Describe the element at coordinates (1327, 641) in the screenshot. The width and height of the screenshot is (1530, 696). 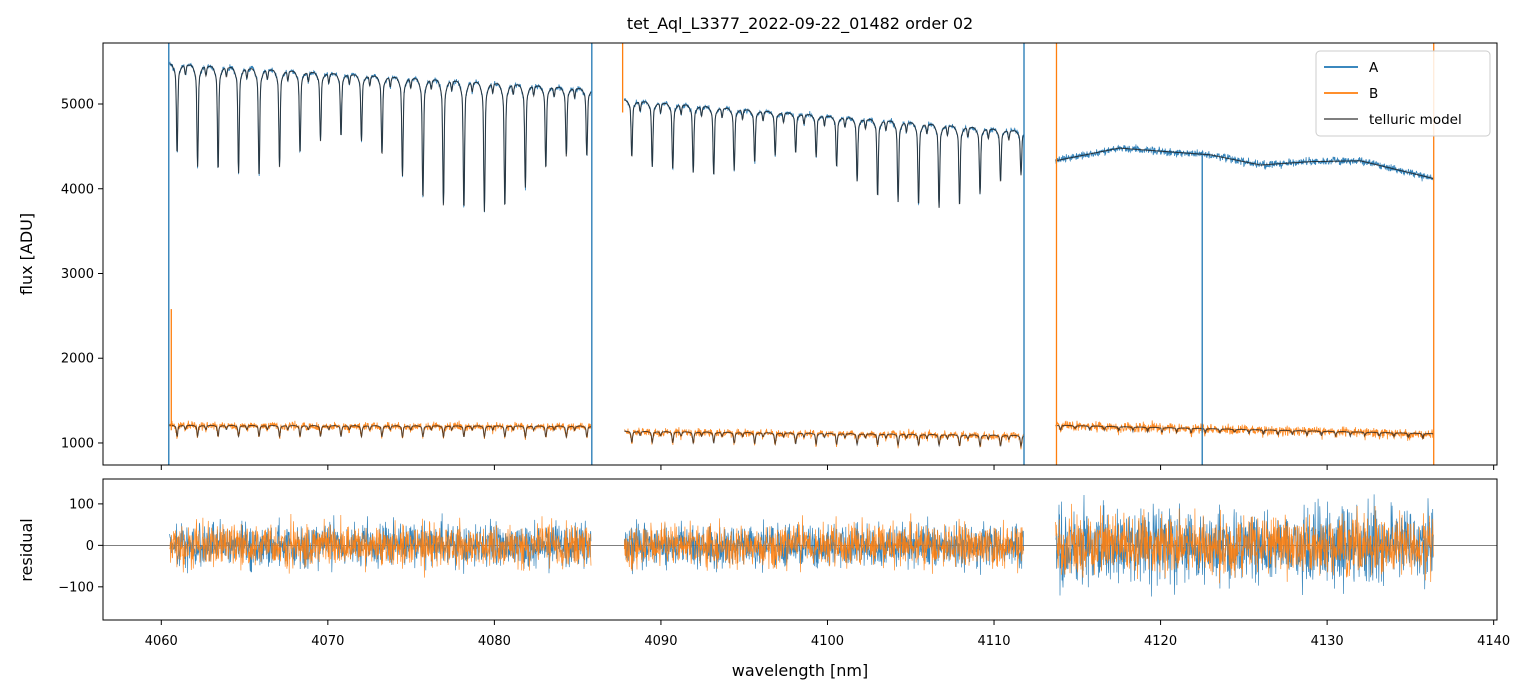
I see `residual-xtick-label: 4130` at that location.